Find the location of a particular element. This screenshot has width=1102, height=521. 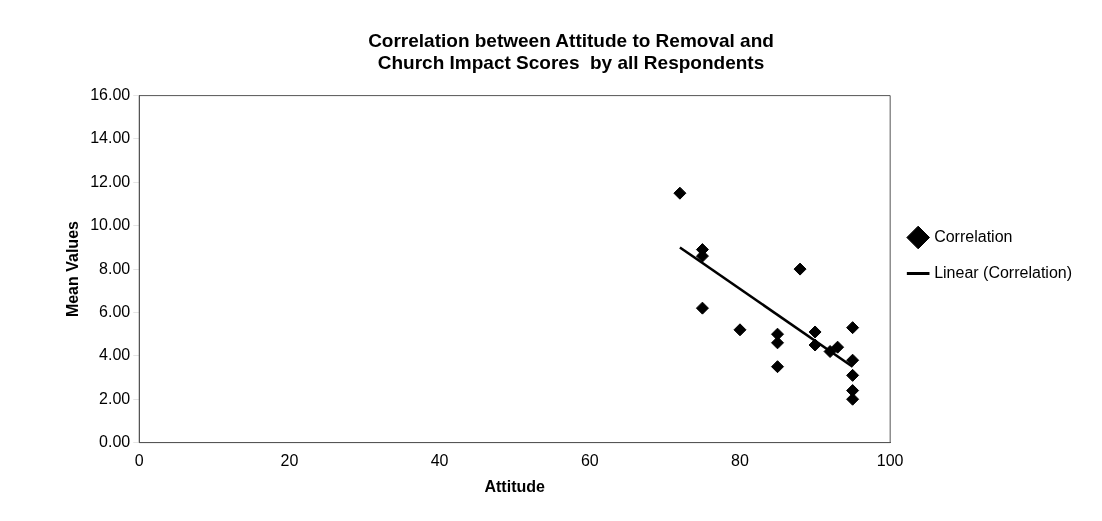

y-axis-title: Mean Values is located at coordinates (73, 269).